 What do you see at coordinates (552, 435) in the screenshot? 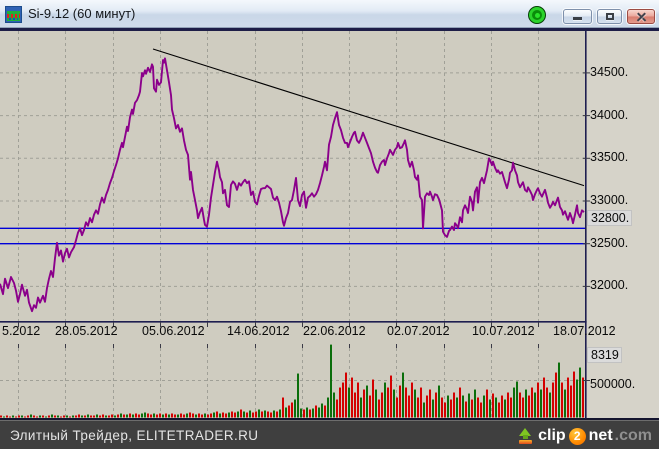
I see `clip2net-clip: clip` at bounding box center [552, 435].